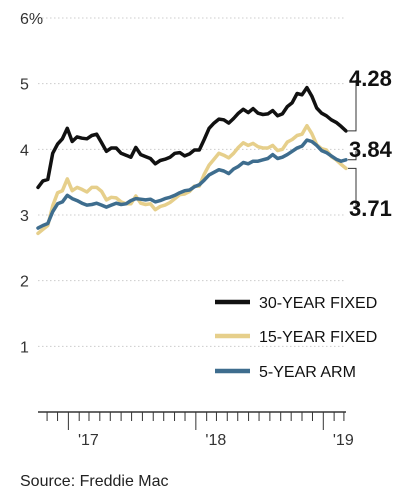 The width and height of the screenshot is (411, 500). I want to click on legend-label: 15-YEAR FIXED, so click(318, 337).